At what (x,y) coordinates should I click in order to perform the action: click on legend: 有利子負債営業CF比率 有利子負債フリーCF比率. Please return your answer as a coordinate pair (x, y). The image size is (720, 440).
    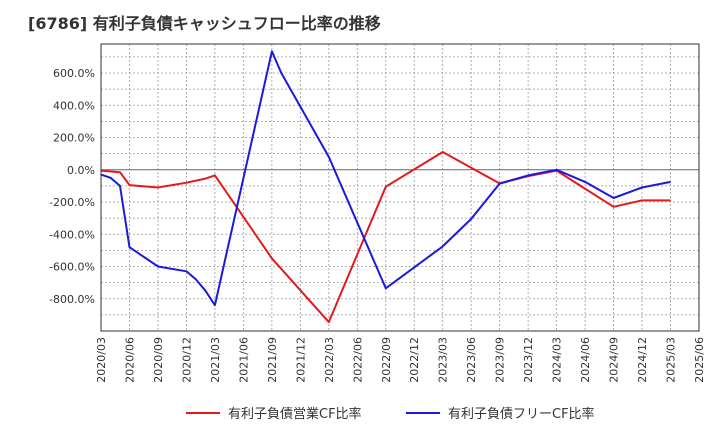
    Looking at the image, I should click on (390, 414).